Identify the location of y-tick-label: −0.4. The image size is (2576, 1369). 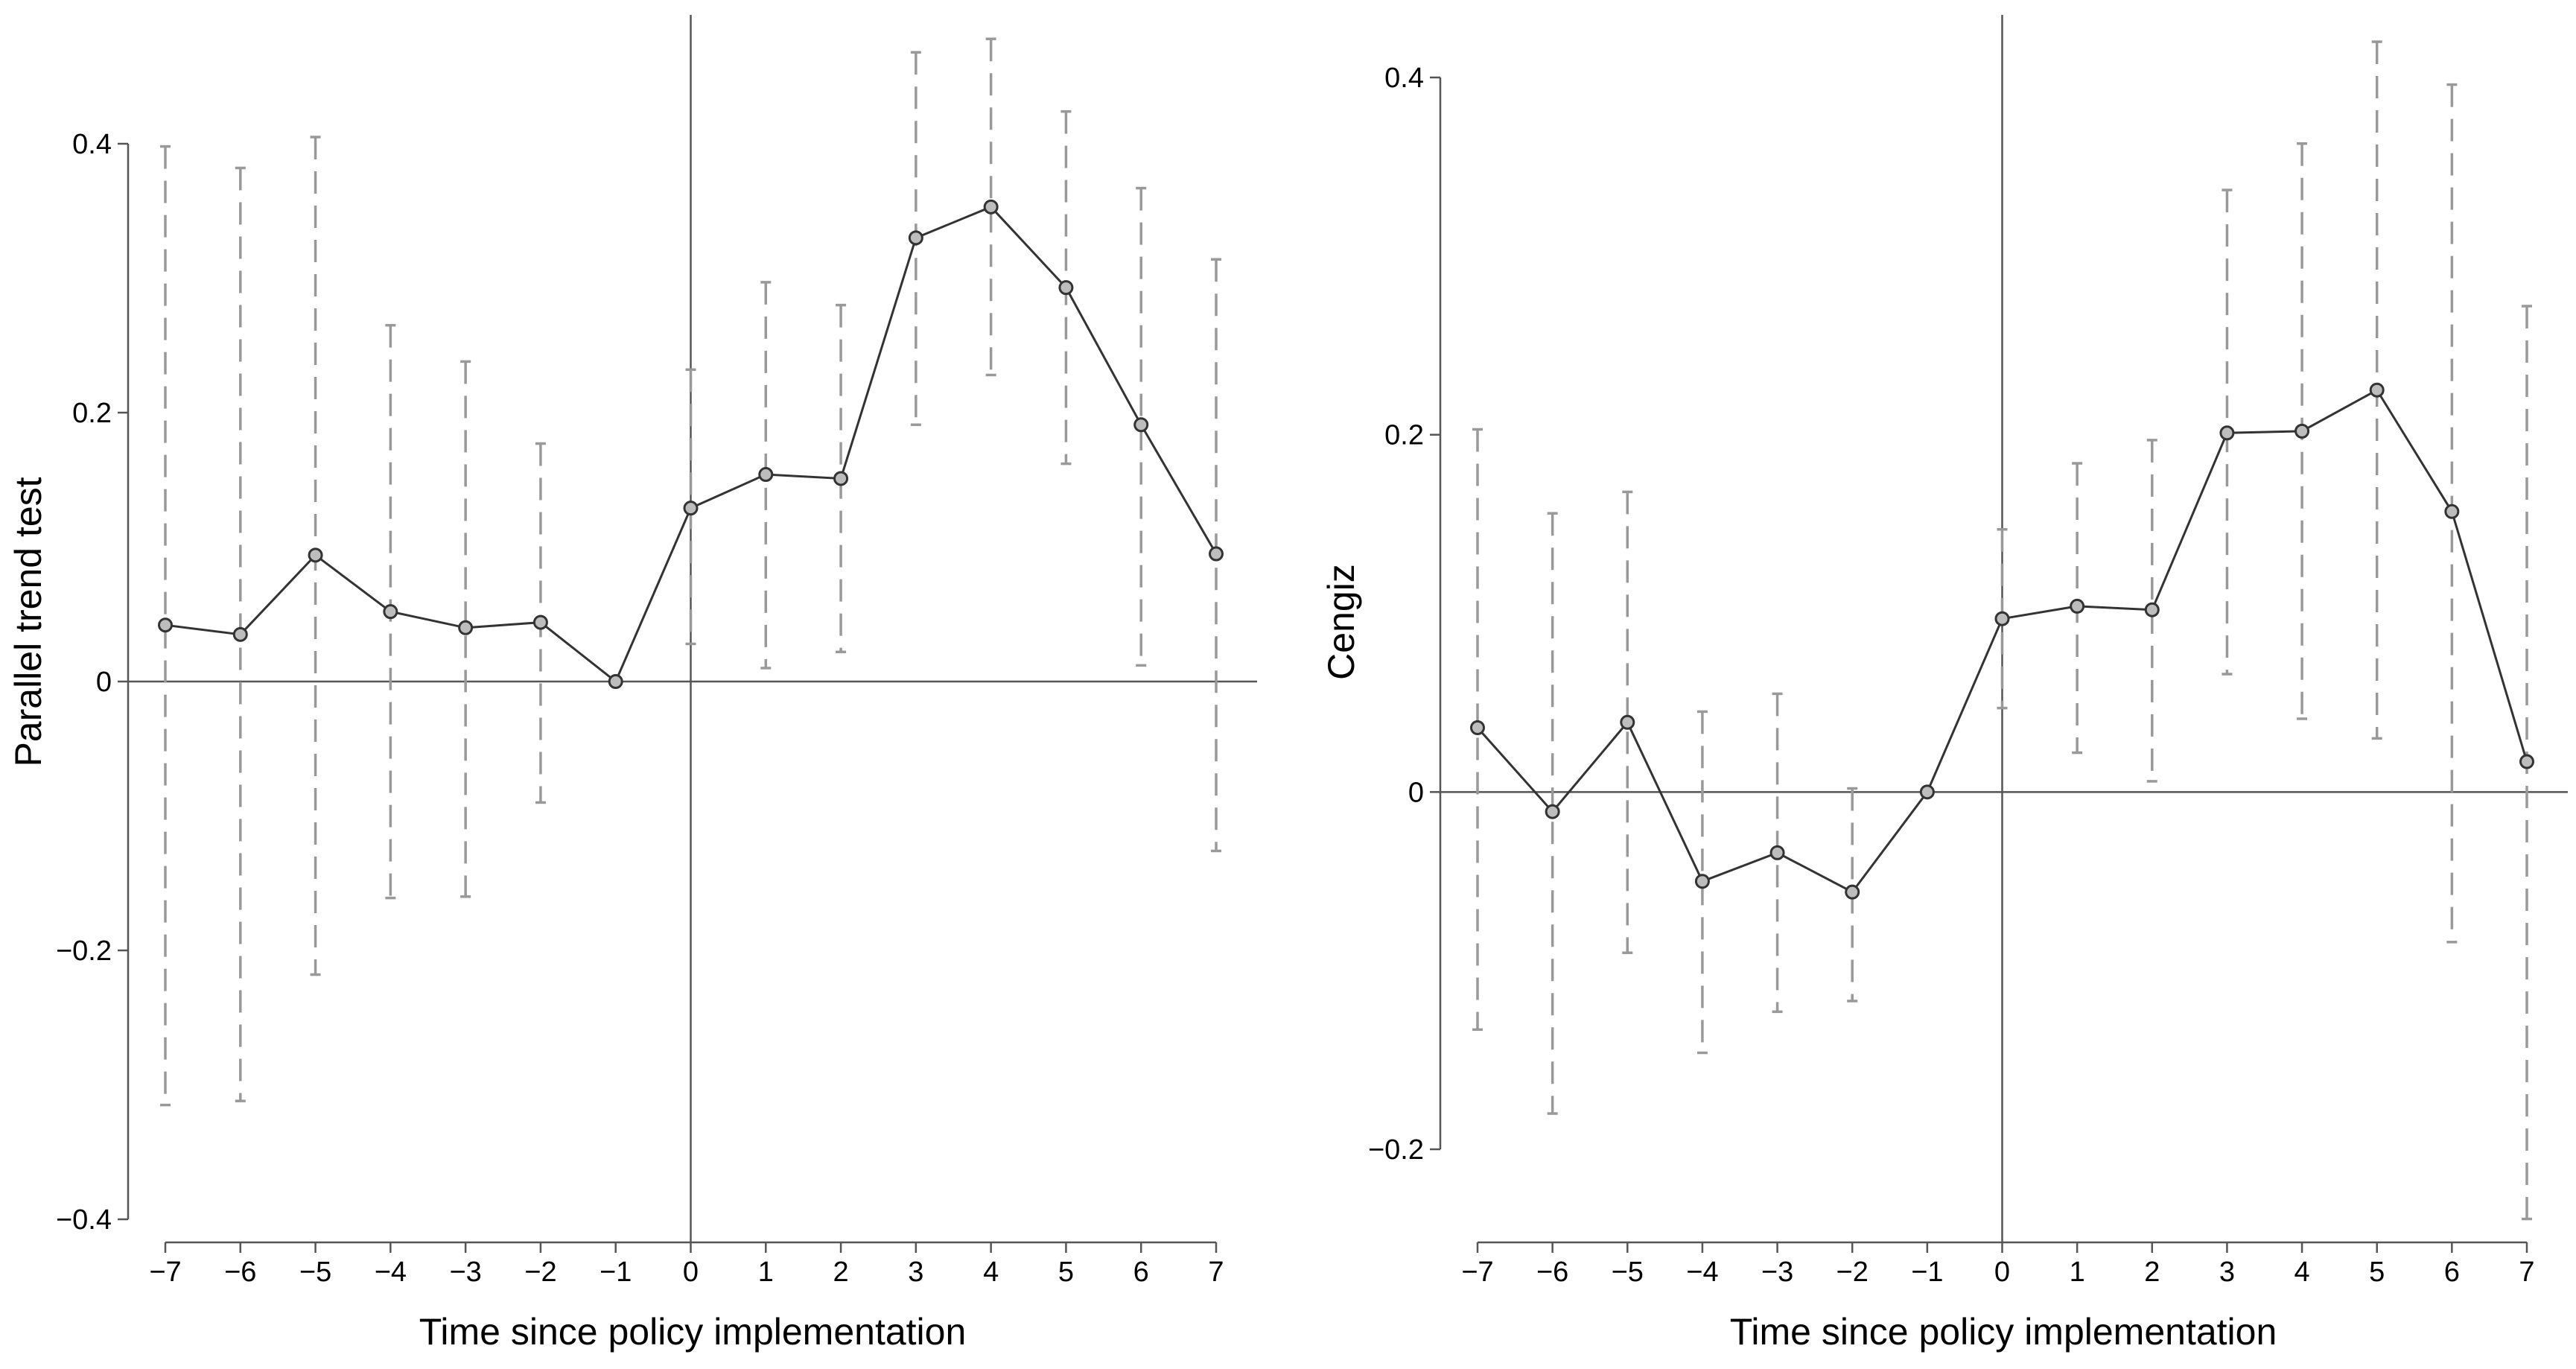
(84, 1220).